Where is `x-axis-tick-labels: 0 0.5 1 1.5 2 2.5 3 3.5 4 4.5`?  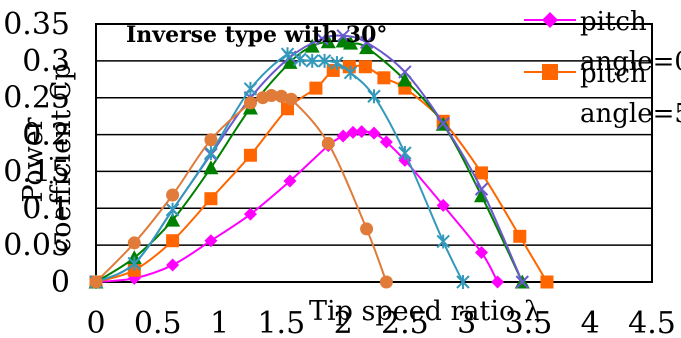
x-axis-tick-labels: 0 0.5 1 1.5 2 2.5 3 3.5 4 4.5 is located at coordinates (380, 322).